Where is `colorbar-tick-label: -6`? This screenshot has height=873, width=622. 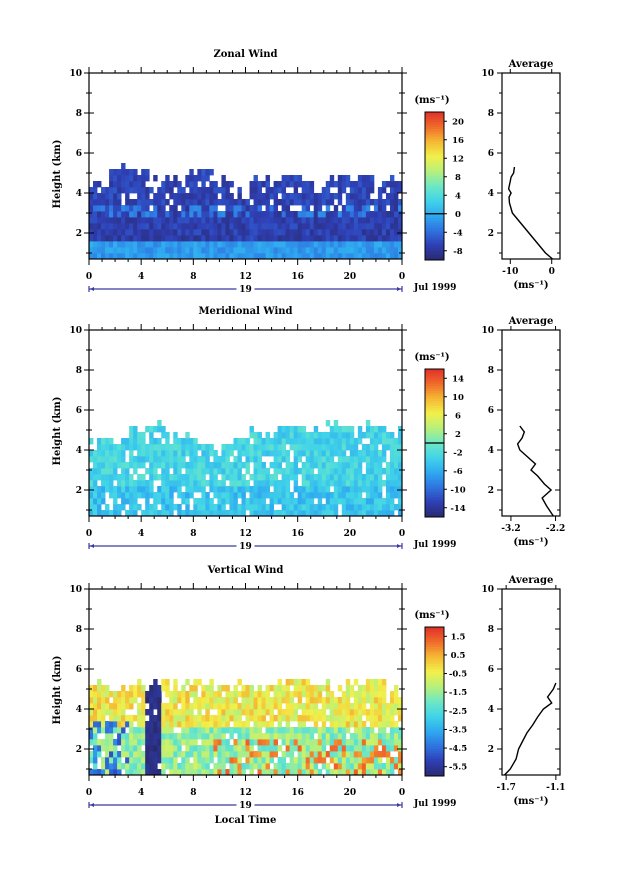 colorbar-tick-label: -6 is located at coordinates (458, 472).